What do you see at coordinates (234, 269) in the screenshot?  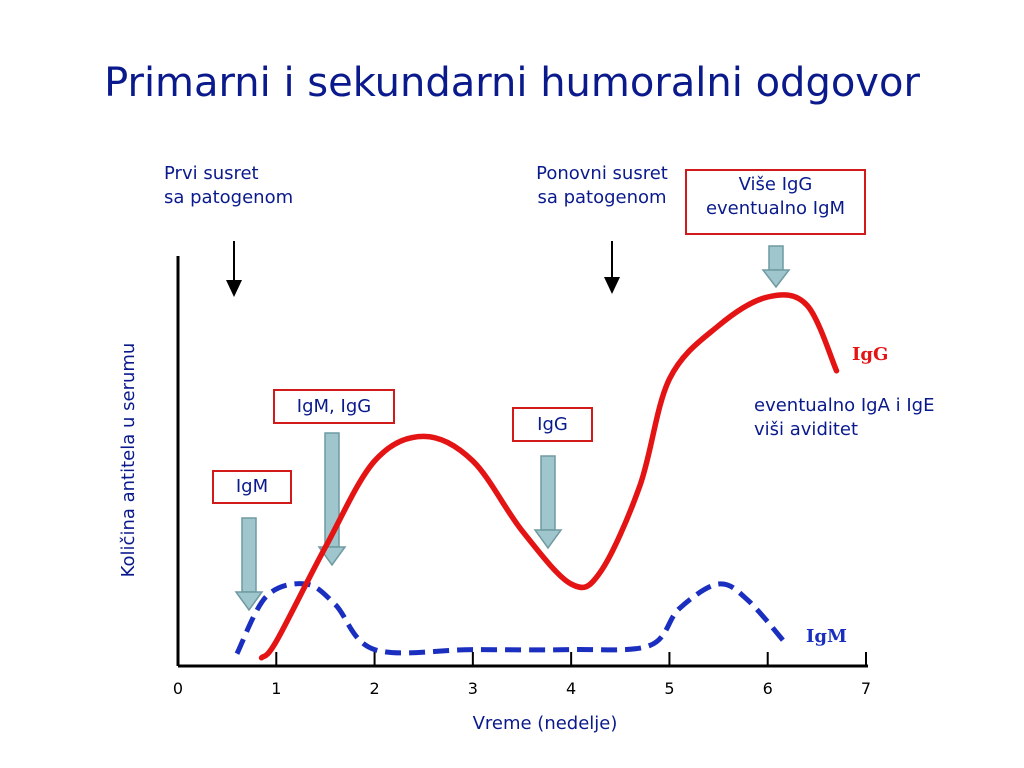 I see `first-encounter-arrow-icon` at bounding box center [234, 269].